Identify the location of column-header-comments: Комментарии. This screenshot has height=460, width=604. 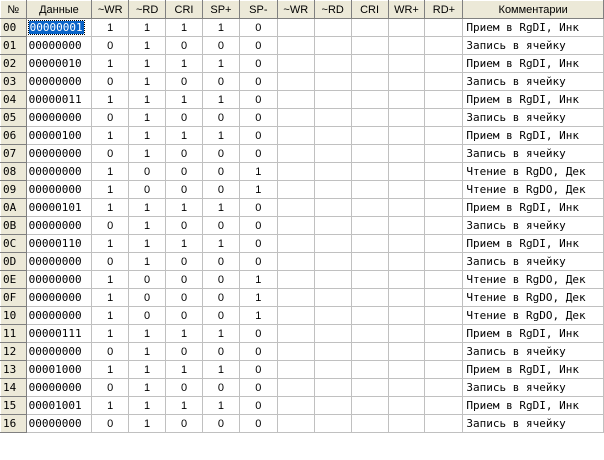
(533, 9).